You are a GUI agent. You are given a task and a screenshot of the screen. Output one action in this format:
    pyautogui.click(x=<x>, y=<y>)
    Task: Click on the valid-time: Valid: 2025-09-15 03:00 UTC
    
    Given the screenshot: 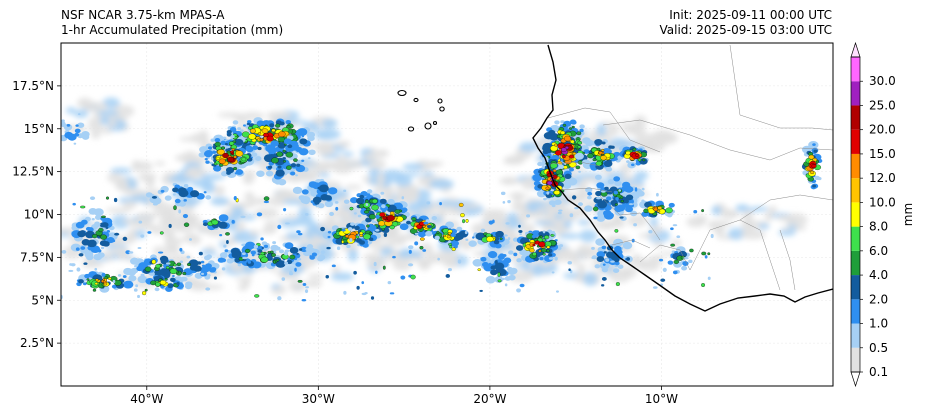 What is the action you would take?
    pyautogui.click(x=745, y=30)
    